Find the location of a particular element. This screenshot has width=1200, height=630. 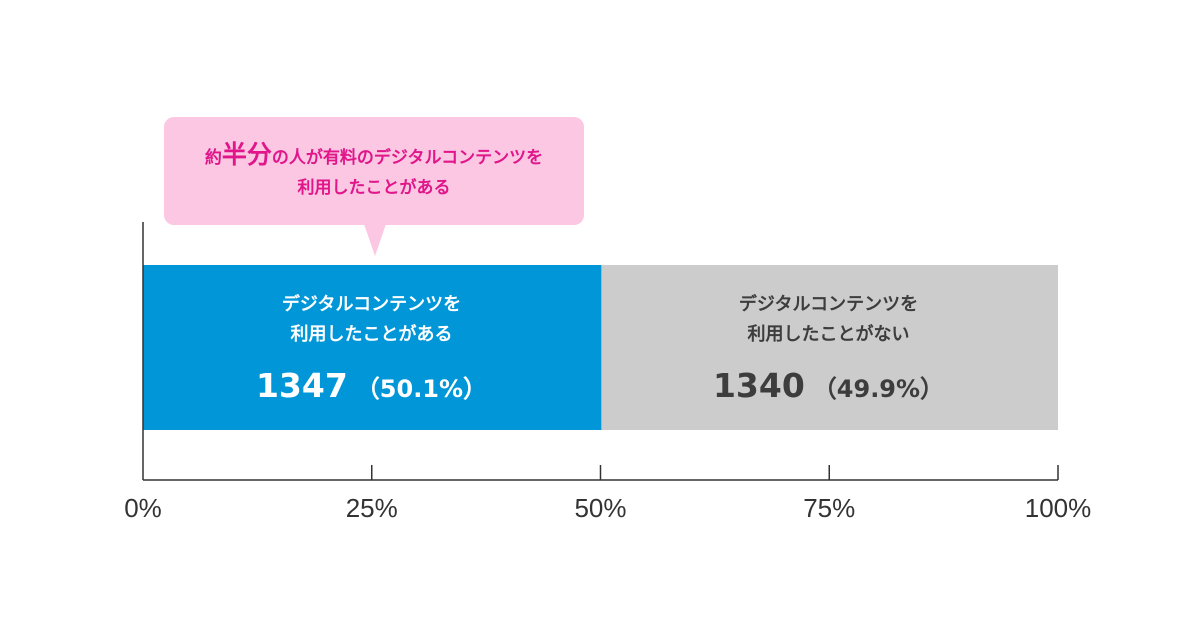

segment-not-used-value: 1340 （49.9%） is located at coordinates (828, 385).